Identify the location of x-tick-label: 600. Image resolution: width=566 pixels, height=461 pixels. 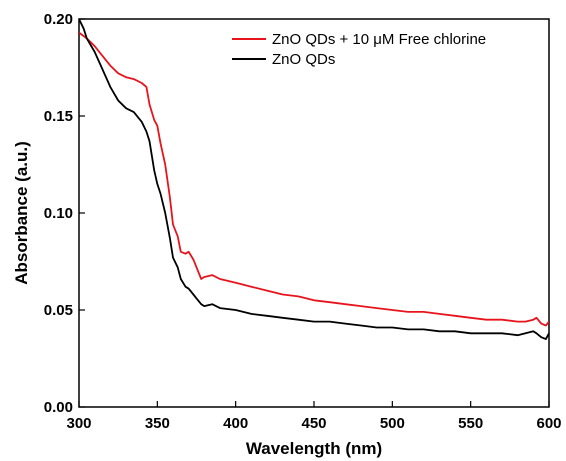
(548, 423).